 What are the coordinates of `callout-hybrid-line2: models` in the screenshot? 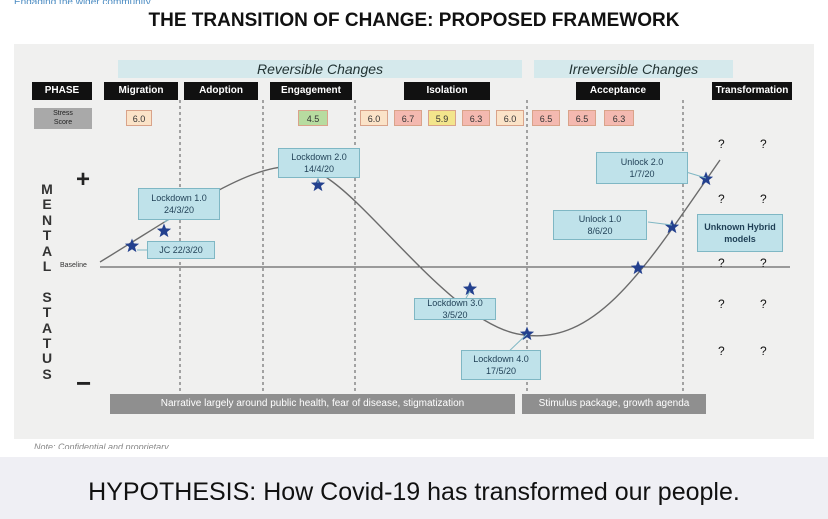 It's located at (740, 239).